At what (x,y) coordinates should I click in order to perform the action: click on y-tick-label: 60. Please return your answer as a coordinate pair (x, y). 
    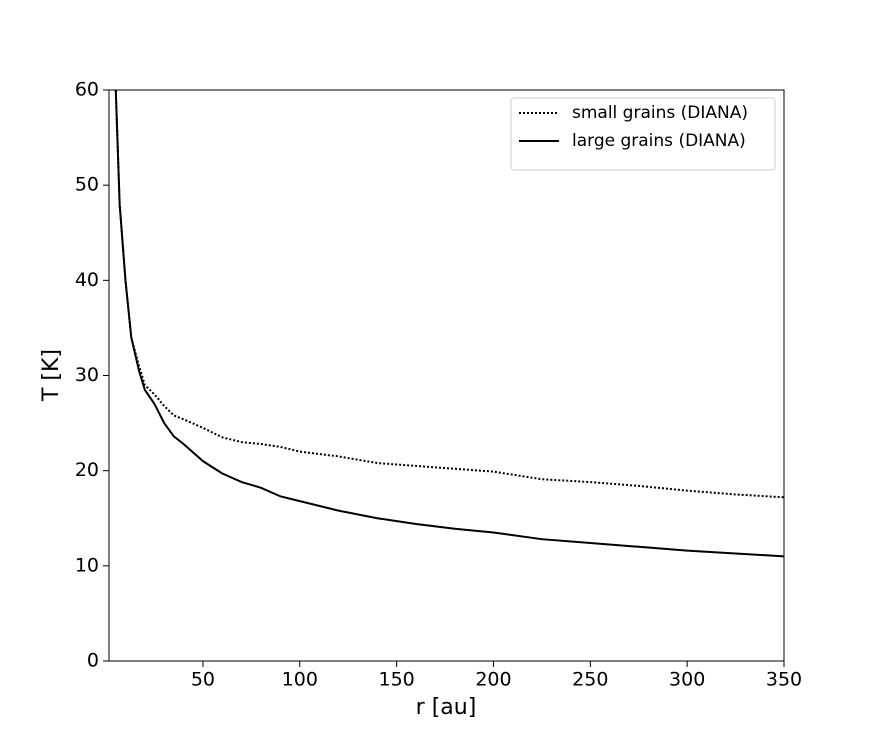
    Looking at the image, I should click on (87, 90).